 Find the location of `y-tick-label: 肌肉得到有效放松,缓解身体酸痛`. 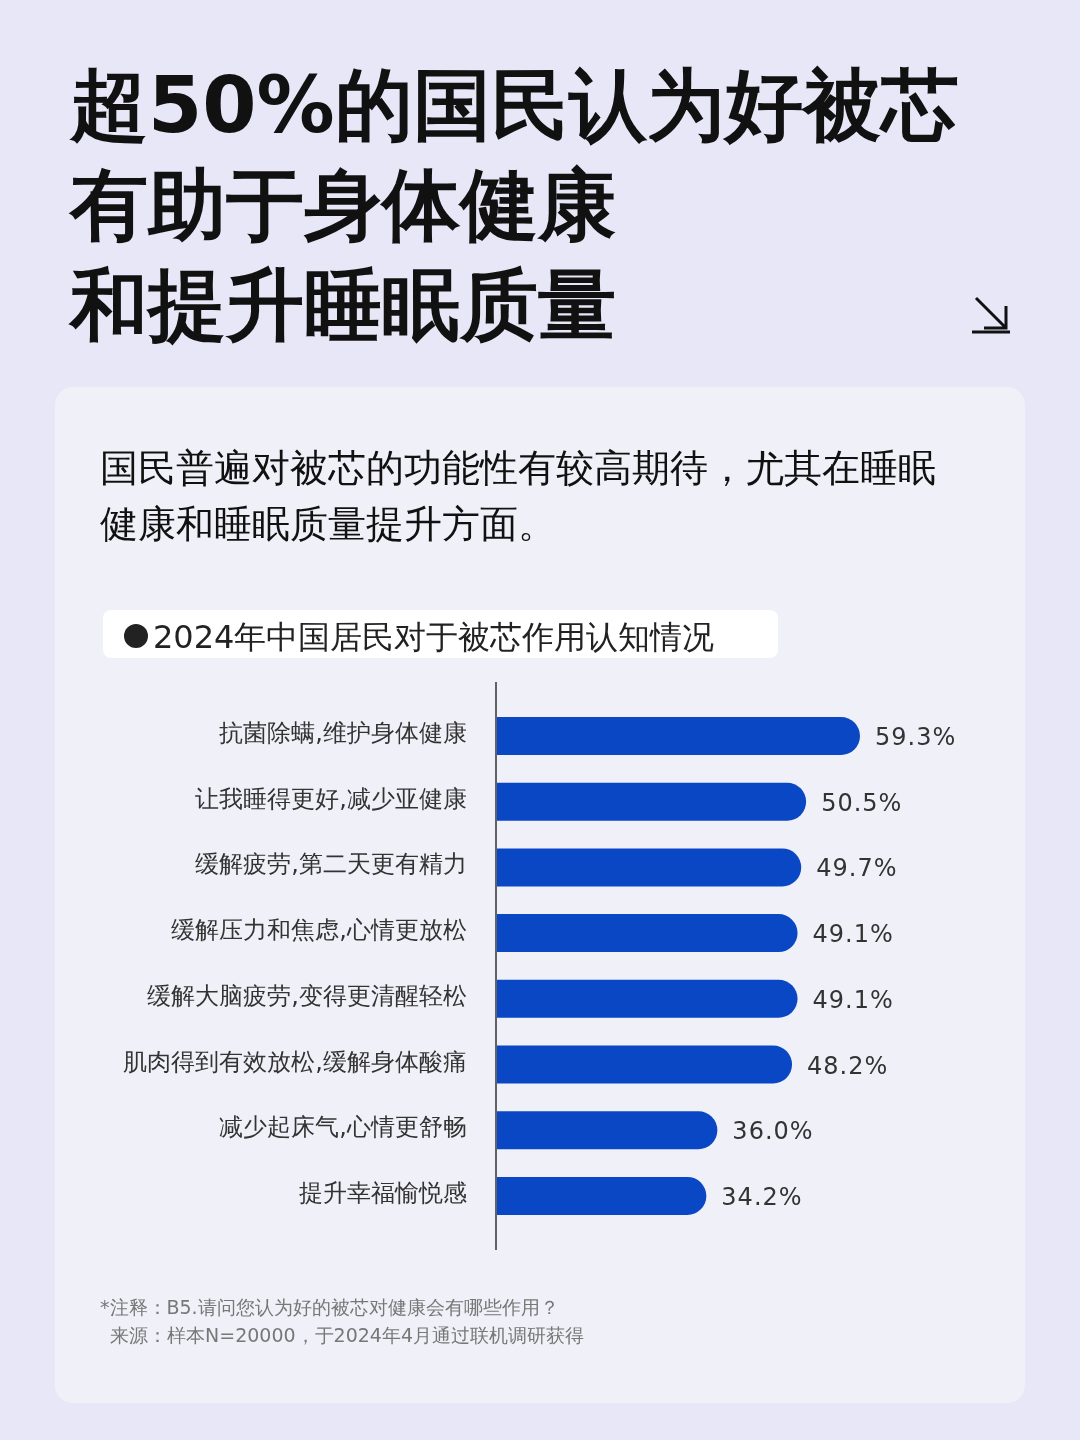

y-tick-label: 肌肉得到有效放松,缓解身体酸痛 is located at coordinates (295, 1061).